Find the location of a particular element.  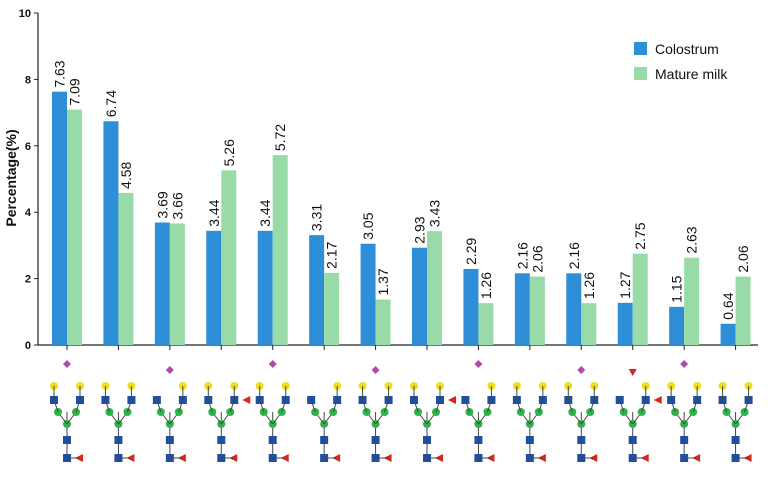

y-tick-label: 8 is located at coordinates (28, 80).